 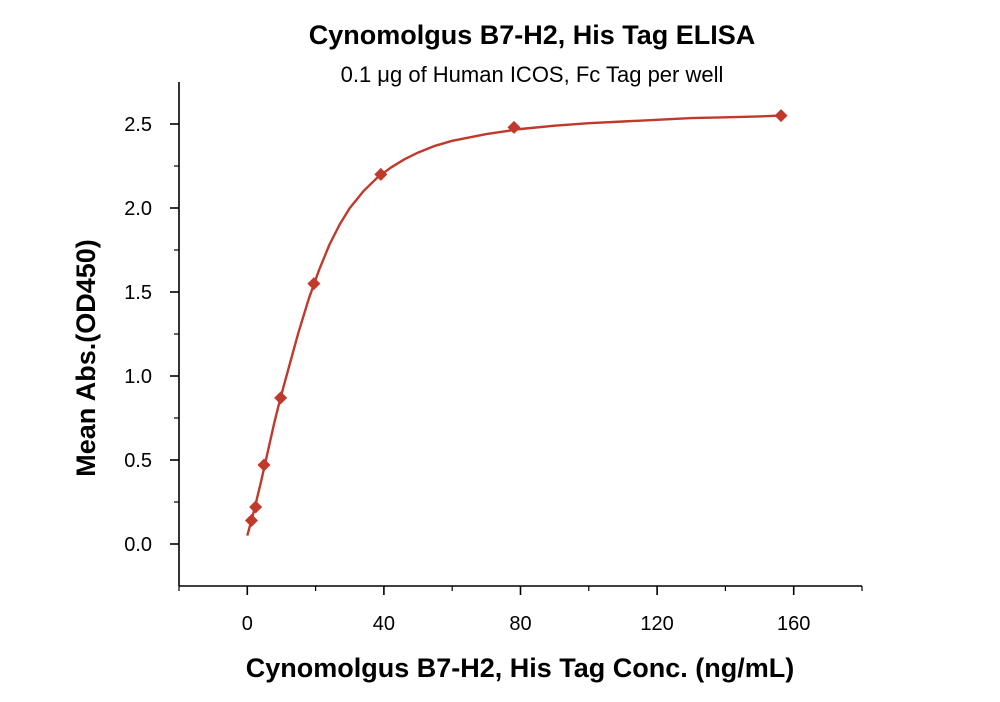 What do you see at coordinates (138, 293) in the screenshot?
I see `y-tick-label: 1.5` at bounding box center [138, 293].